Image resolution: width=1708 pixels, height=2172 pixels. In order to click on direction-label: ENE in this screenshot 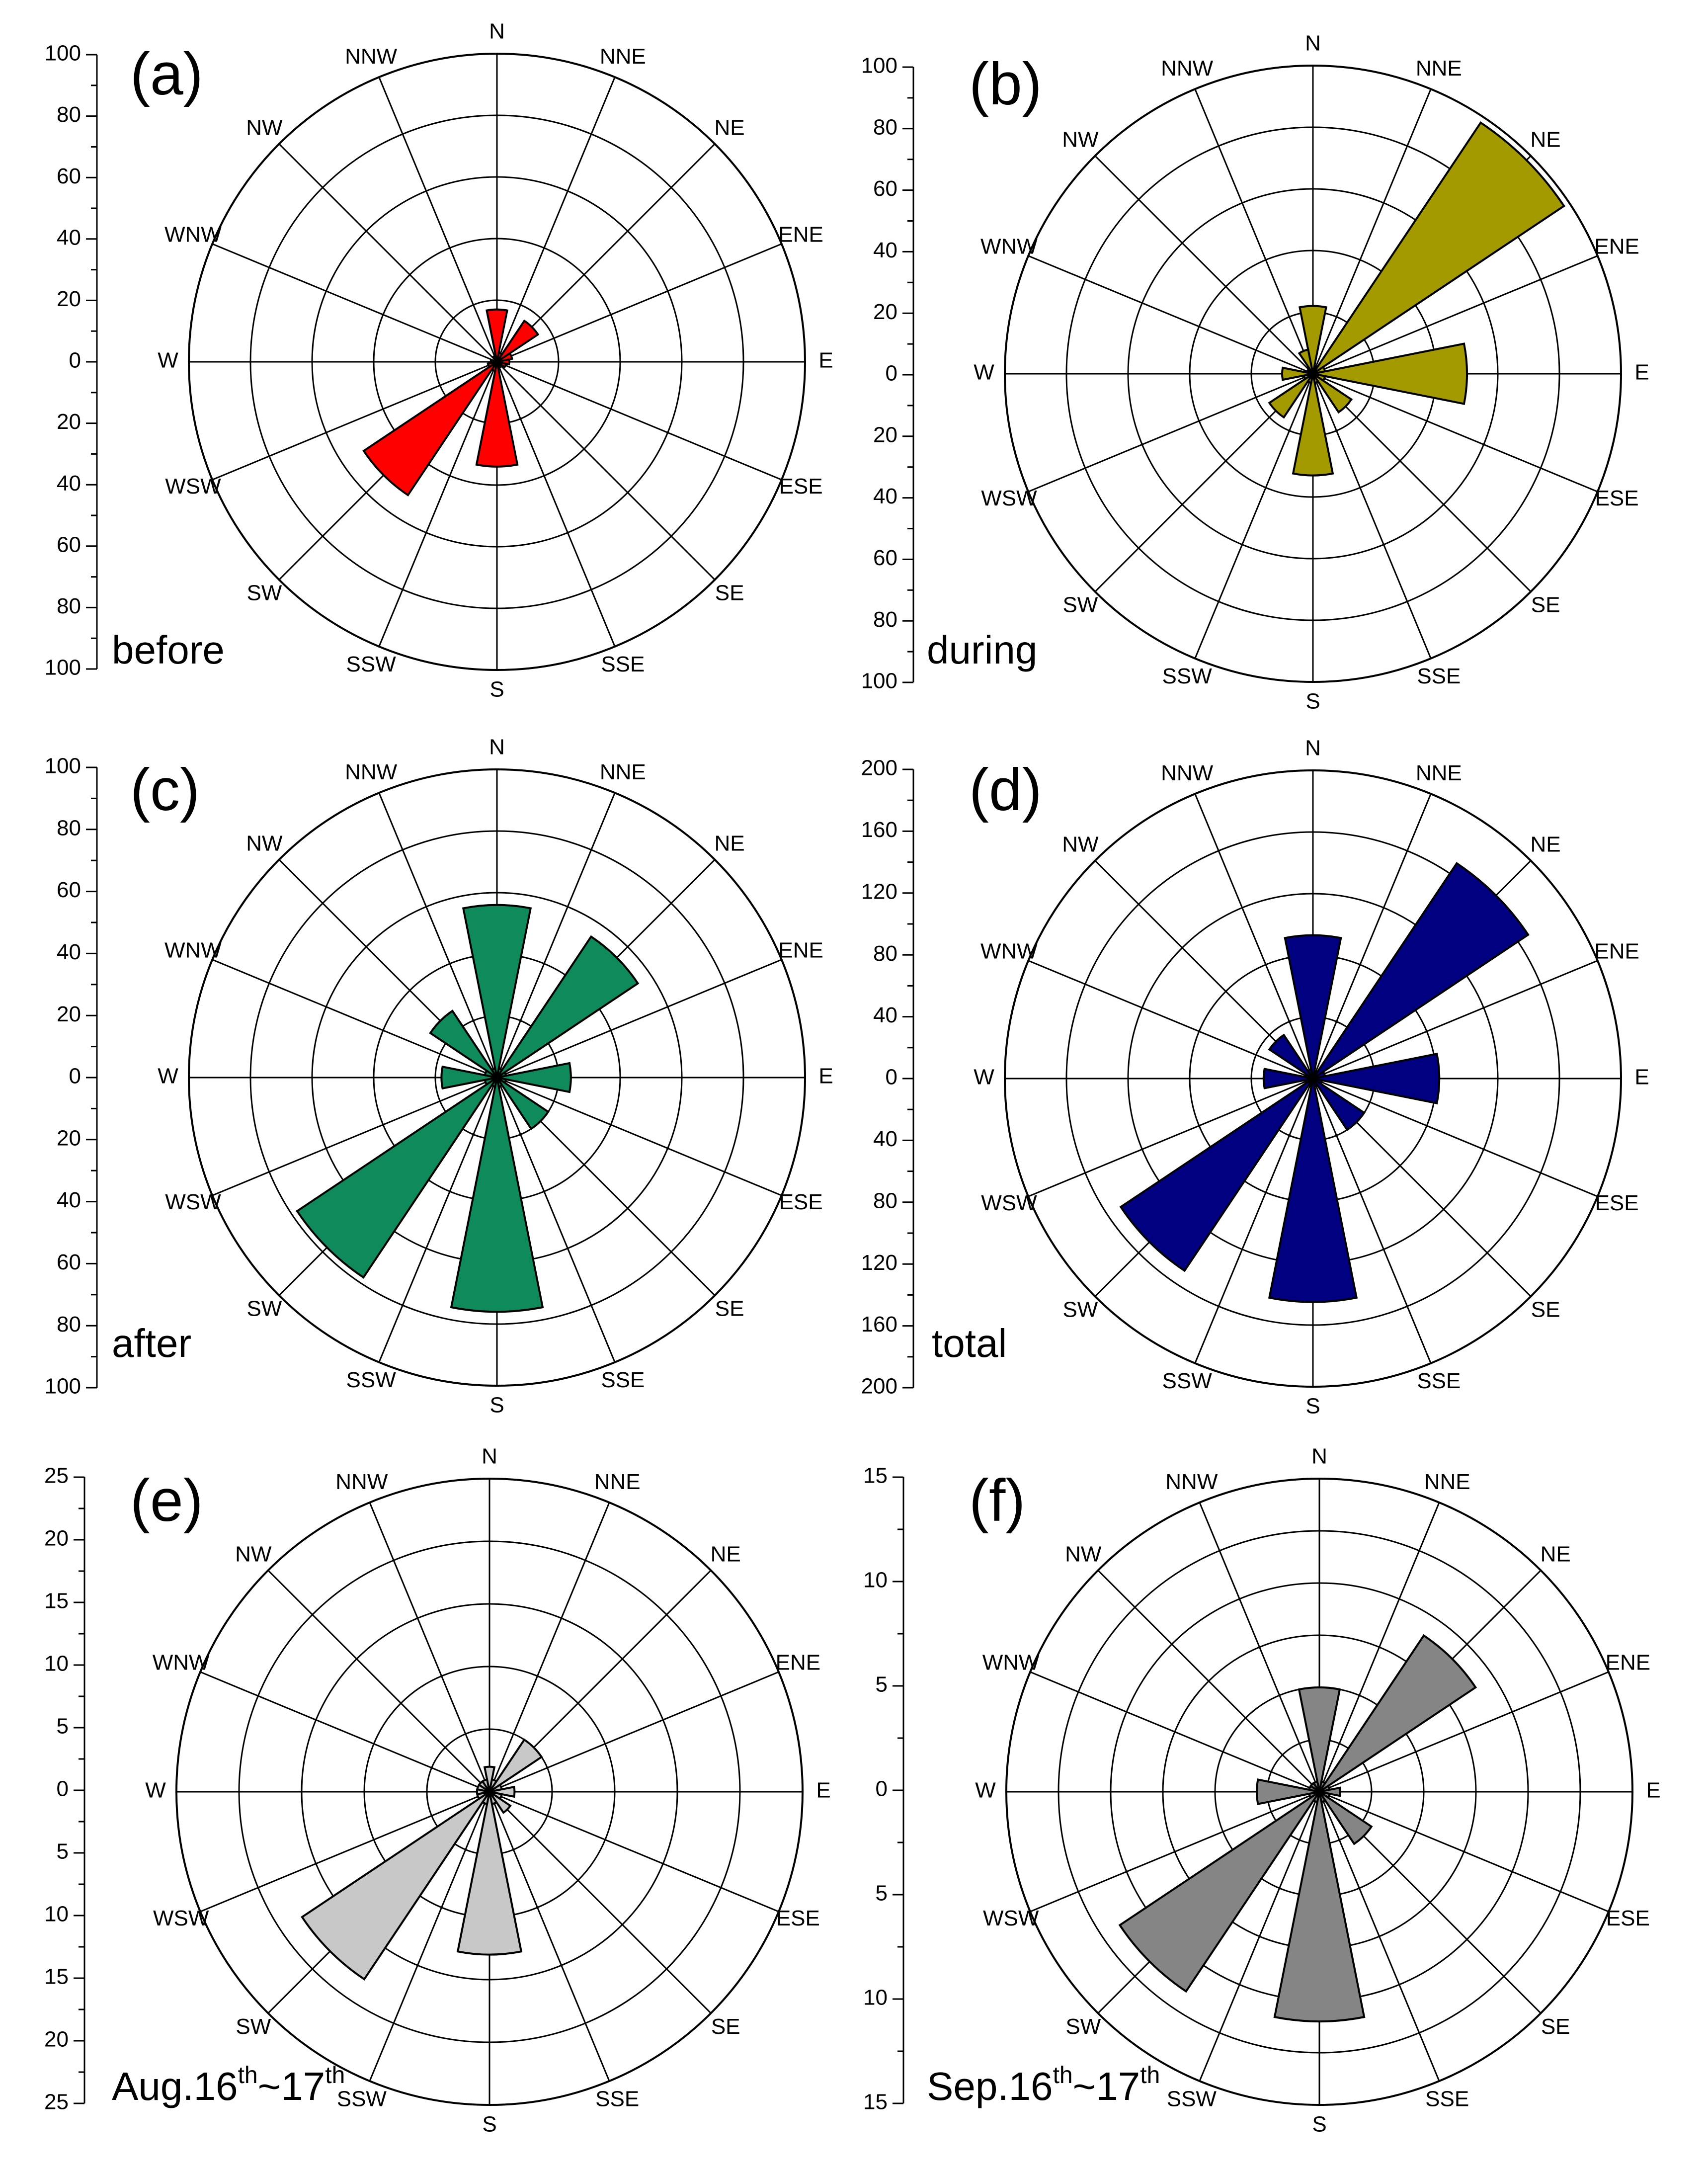, I will do `click(798, 1662)`.